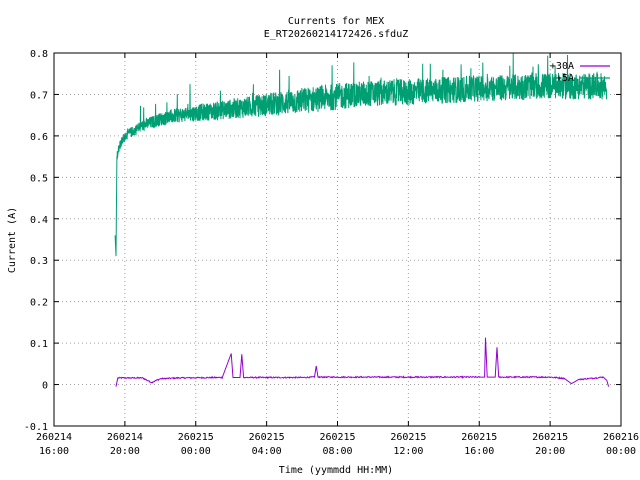 This screenshot has height=480, width=640. I want to click on x-axis-label: Time (yymmdd HH:MM), so click(336, 470).